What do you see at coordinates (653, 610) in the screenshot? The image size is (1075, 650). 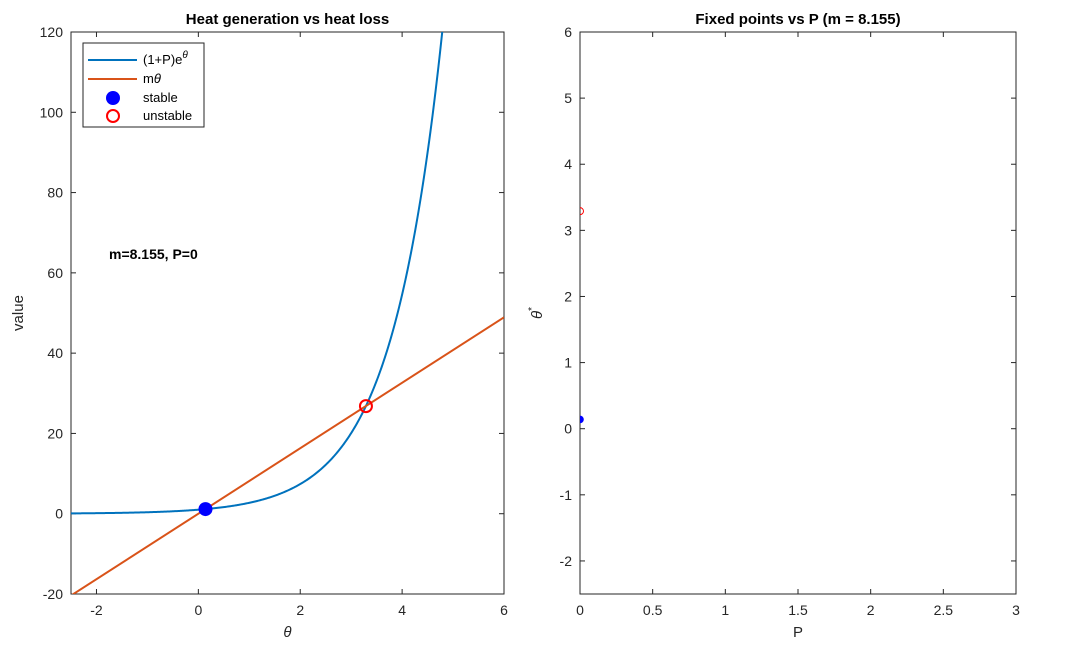 I see `x-tick-label: 0.5` at bounding box center [653, 610].